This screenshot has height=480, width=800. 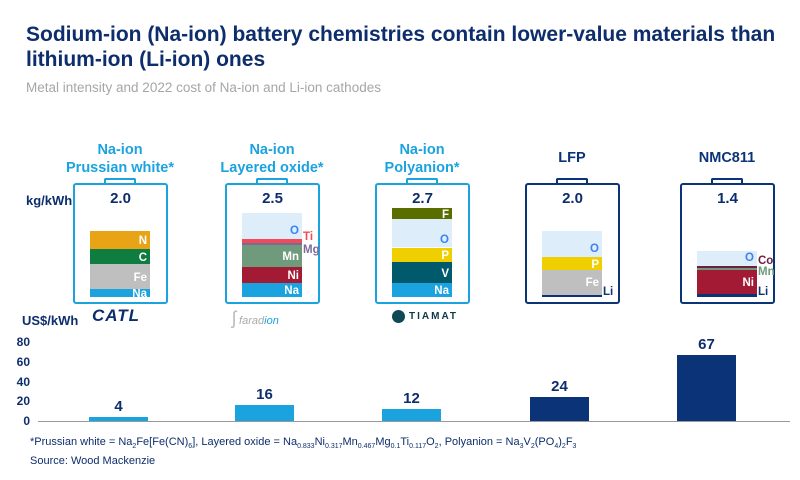 I want to click on catl-logo: CATL, so click(x=116, y=315).